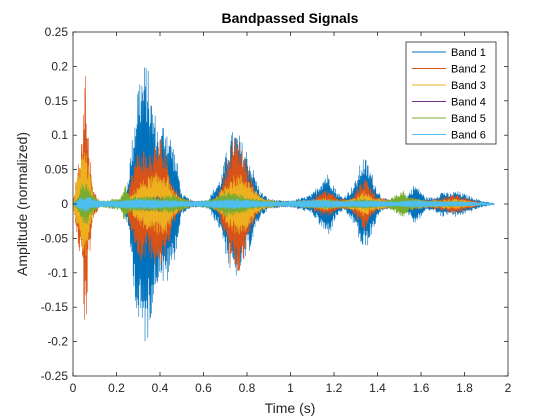 The image size is (560, 420). I want to click on legend: Band 1 Band 2 Band 3 Band 4 Band 5 Band 6, so click(451, 93).